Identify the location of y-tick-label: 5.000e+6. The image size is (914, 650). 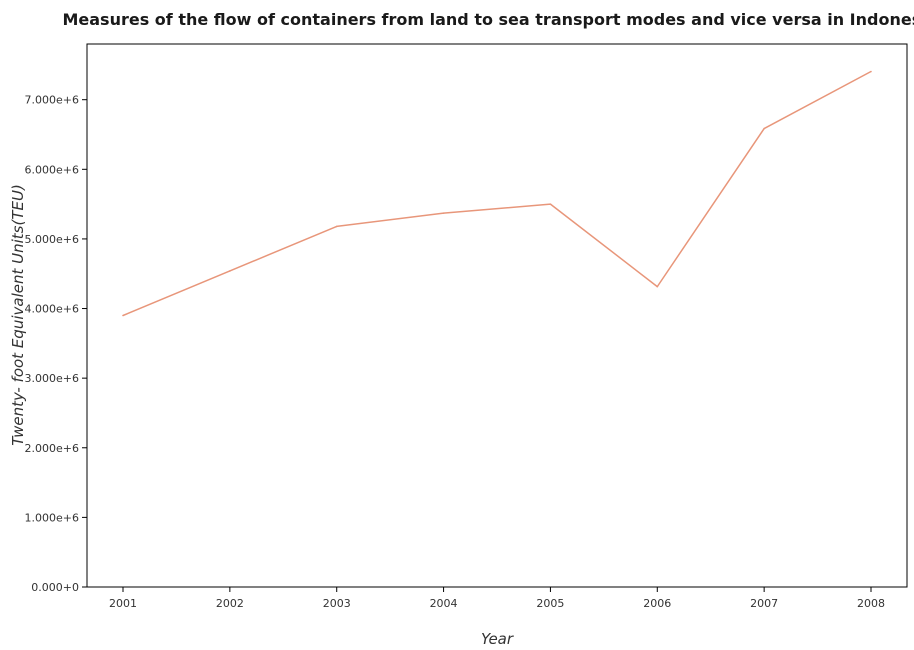
(52, 239).